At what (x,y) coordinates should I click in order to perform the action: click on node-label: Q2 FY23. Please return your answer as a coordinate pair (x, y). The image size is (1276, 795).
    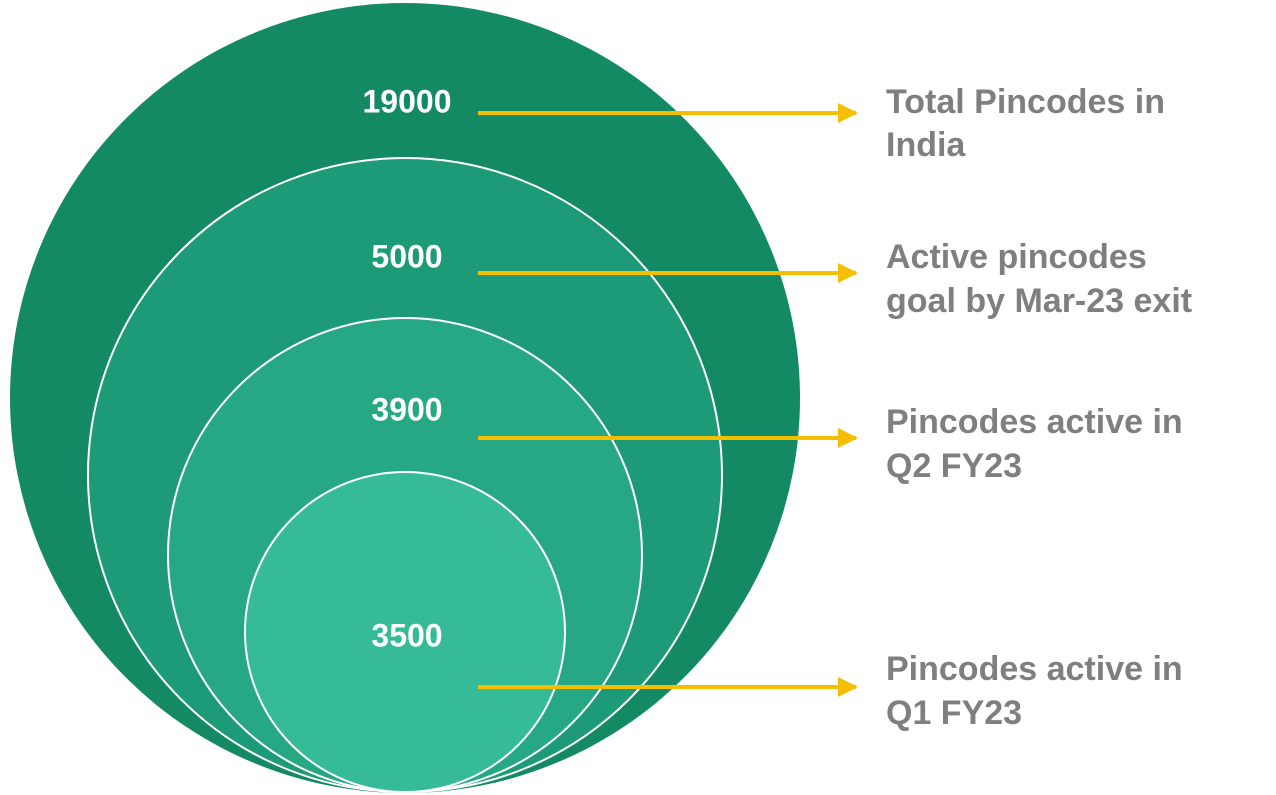
    Looking at the image, I should click on (954, 466).